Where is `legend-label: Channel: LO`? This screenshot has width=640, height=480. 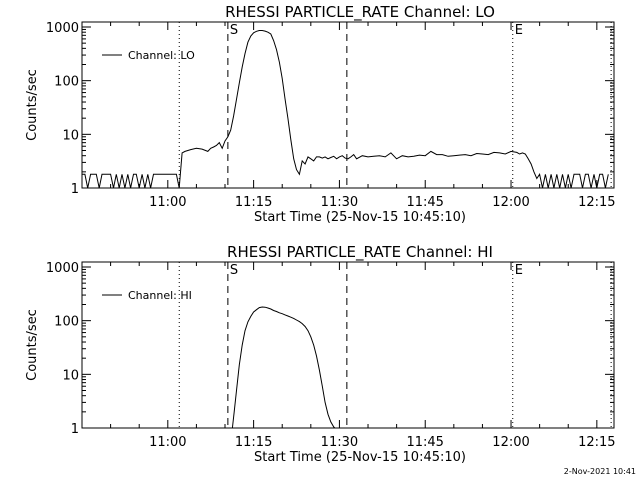
legend-label: Channel: LO is located at coordinates (161, 55).